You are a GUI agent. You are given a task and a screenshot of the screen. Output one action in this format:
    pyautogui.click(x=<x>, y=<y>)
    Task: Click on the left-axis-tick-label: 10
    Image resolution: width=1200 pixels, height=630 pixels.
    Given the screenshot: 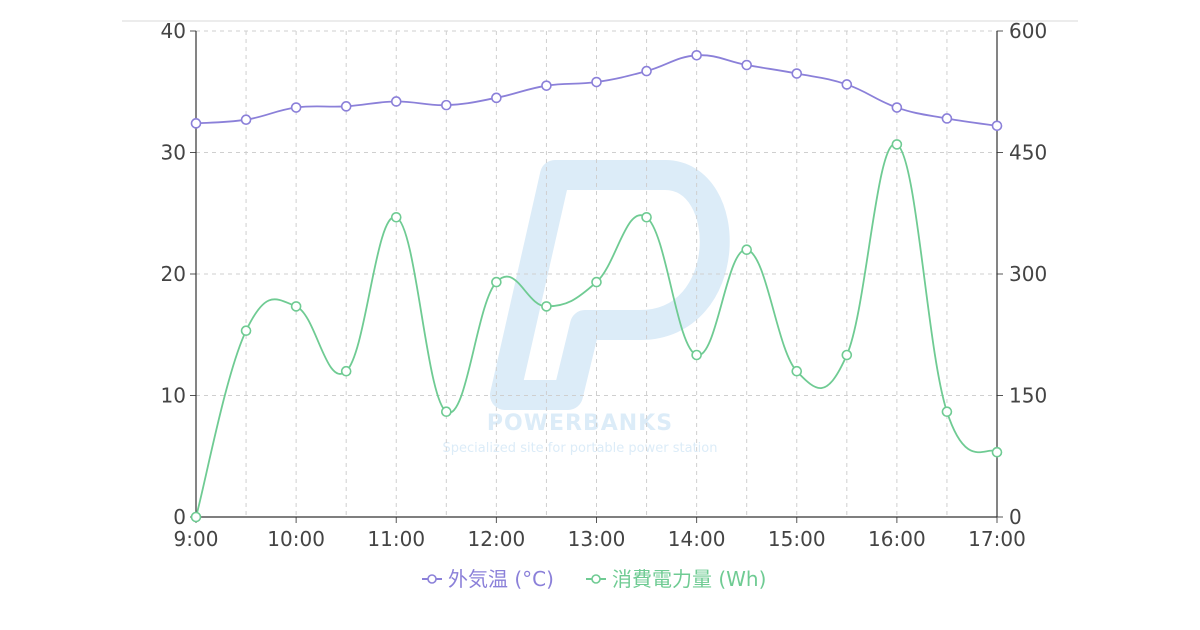 What is the action you would take?
    pyautogui.click(x=173, y=396)
    